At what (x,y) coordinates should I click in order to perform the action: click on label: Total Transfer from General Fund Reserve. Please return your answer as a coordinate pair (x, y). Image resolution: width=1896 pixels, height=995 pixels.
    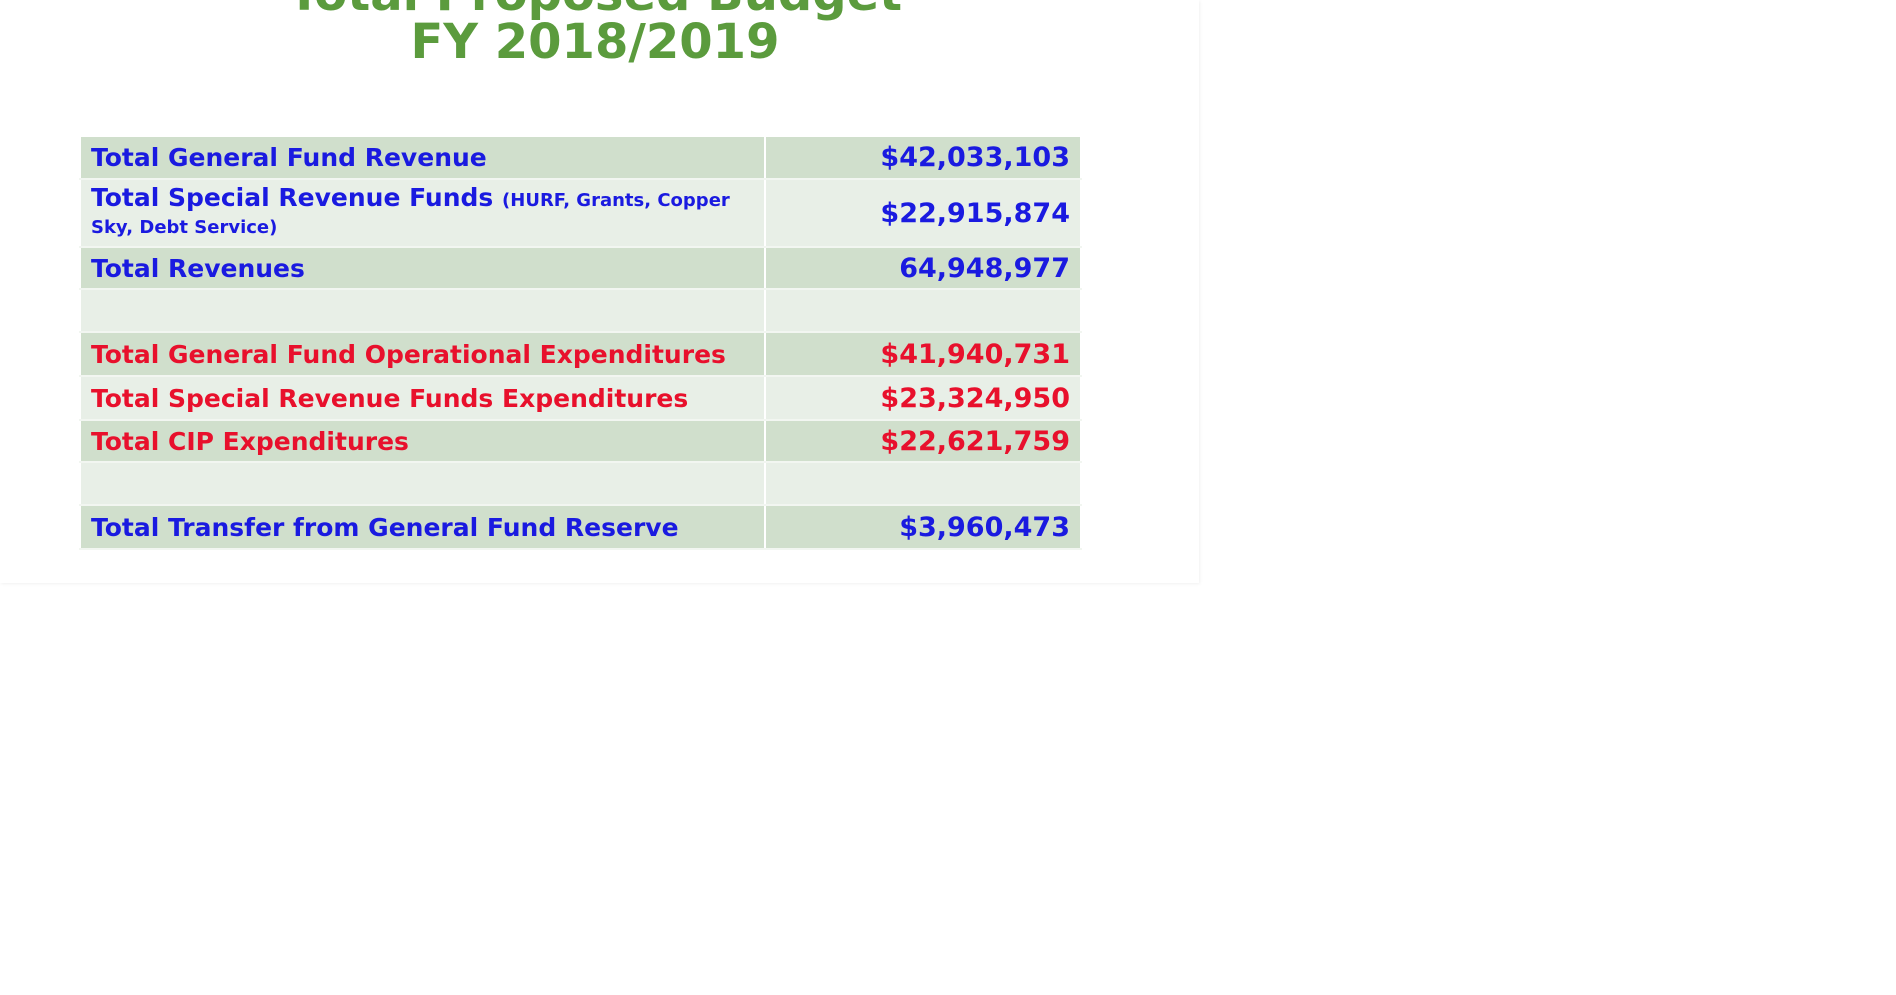
    Looking at the image, I should click on (422, 527).